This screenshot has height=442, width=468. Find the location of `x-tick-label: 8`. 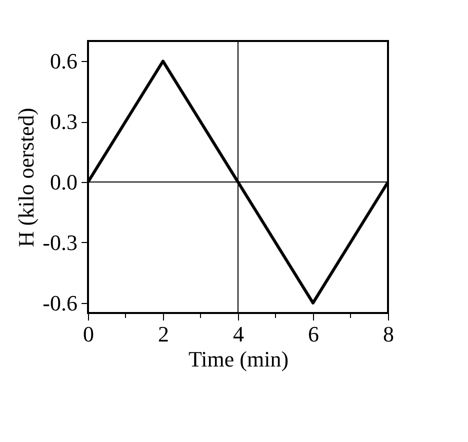

x-tick-label: 8 is located at coordinates (388, 334).